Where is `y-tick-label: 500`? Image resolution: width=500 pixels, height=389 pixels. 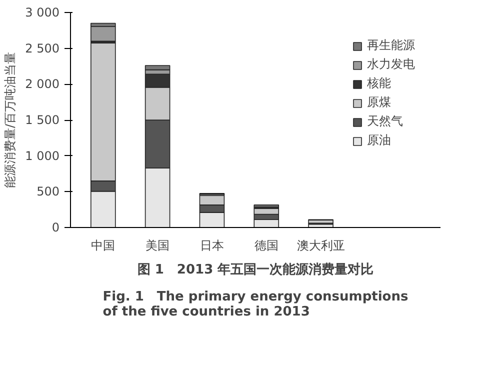
y-tick-label: 500 is located at coordinates (48, 191).